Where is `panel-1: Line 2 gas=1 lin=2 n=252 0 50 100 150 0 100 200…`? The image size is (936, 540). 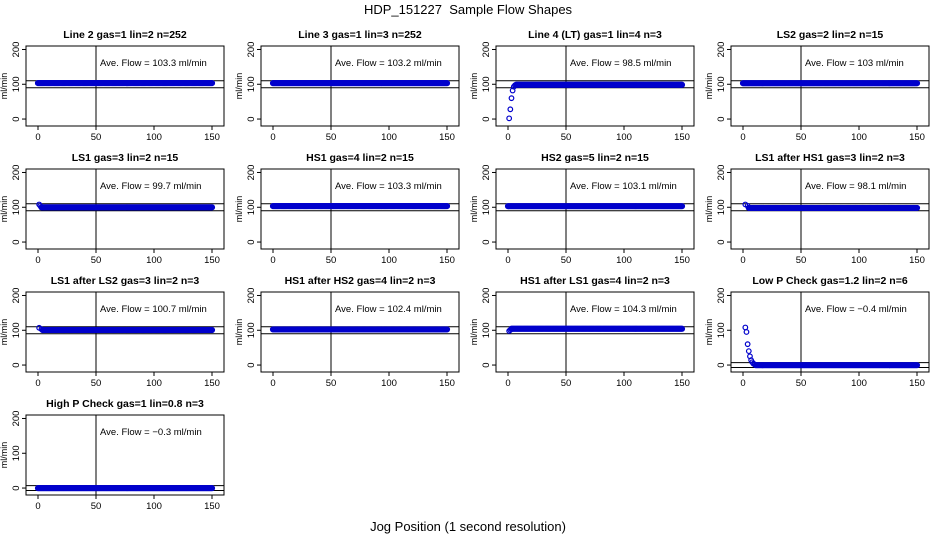 panel-1: Line 2 gas=1 lin=2 n=252 0 50 100 150 0 100 200… is located at coordinates (112, 86).